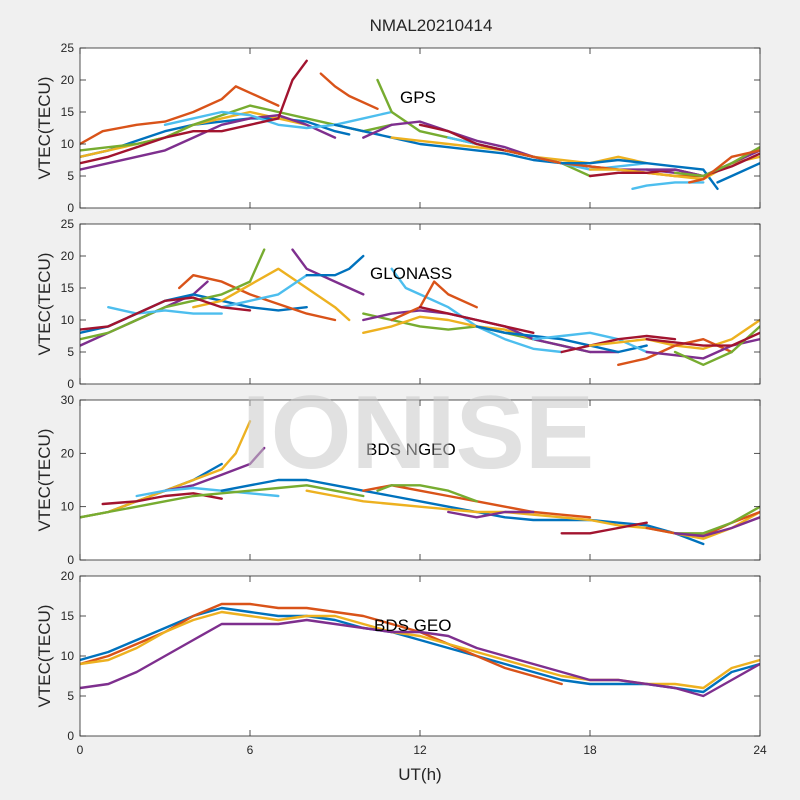  I want to click on figure-title: NMAL20210414, so click(431, 25).